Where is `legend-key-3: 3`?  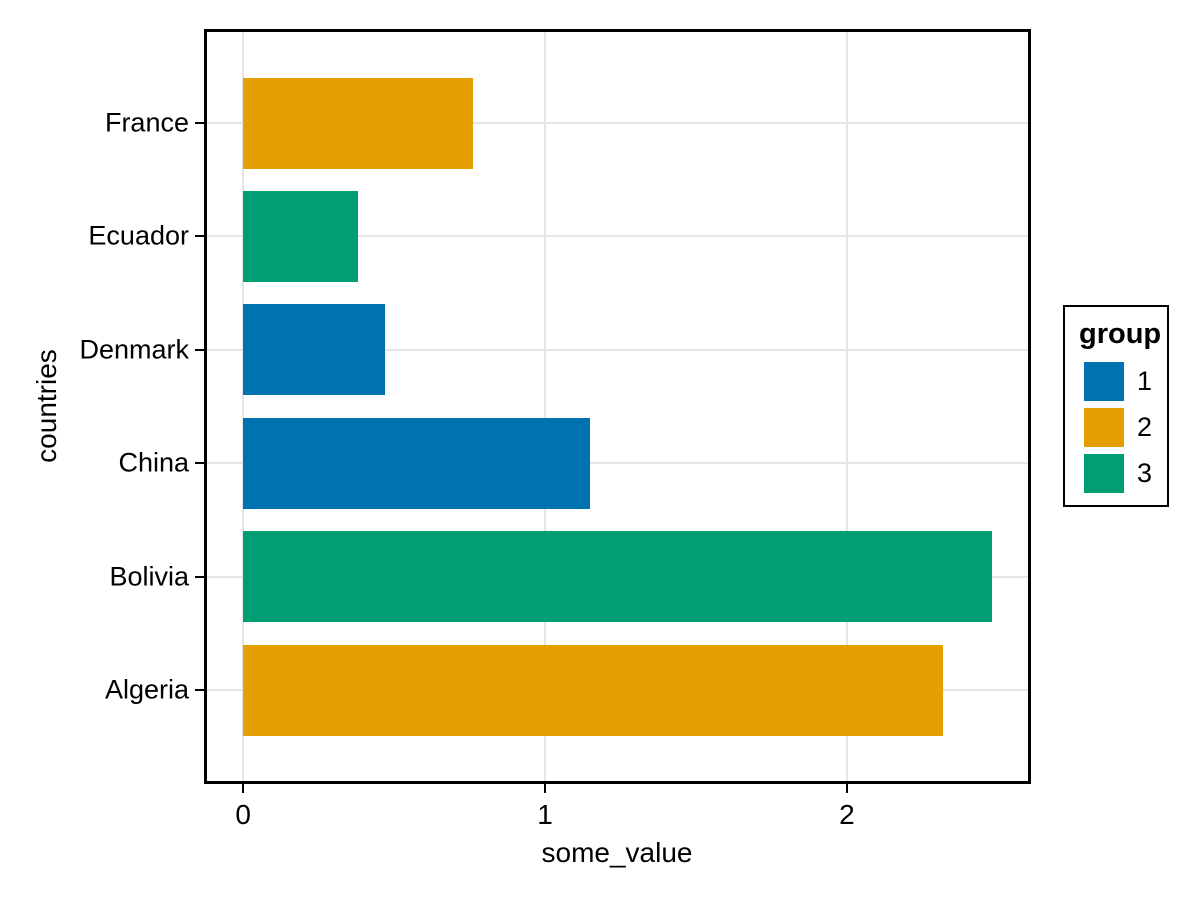 legend-key-3: 3 is located at coordinates (1118, 473).